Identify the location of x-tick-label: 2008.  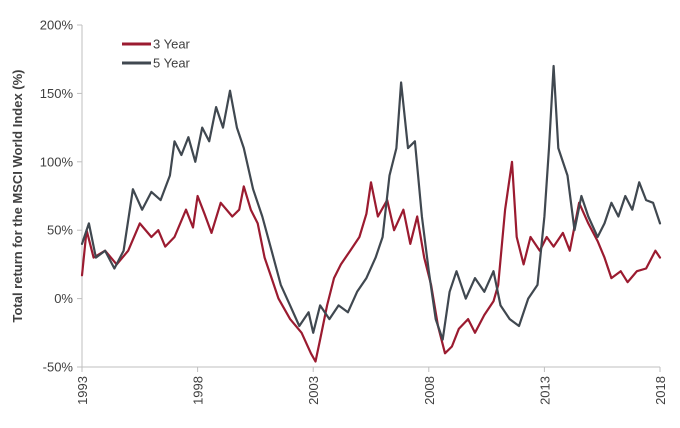
(429, 390).